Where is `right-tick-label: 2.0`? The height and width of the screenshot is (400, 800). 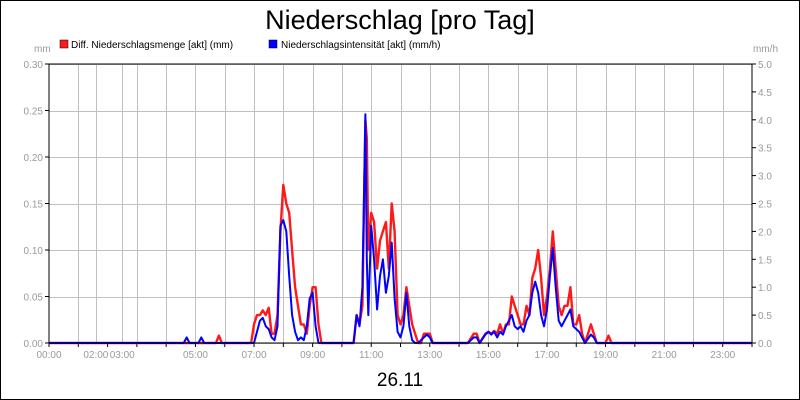 right-tick-label: 2.0 is located at coordinates (765, 232).